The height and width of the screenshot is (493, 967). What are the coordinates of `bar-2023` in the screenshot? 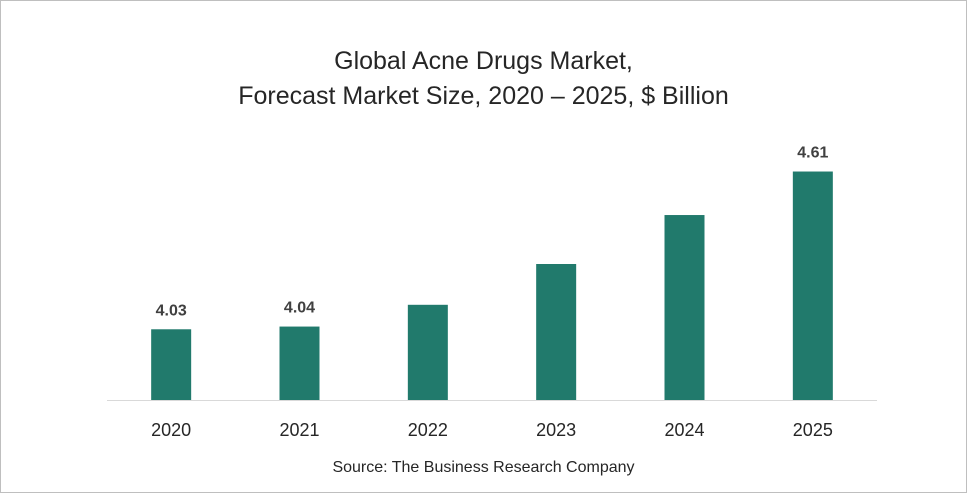 It's located at (556, 332).